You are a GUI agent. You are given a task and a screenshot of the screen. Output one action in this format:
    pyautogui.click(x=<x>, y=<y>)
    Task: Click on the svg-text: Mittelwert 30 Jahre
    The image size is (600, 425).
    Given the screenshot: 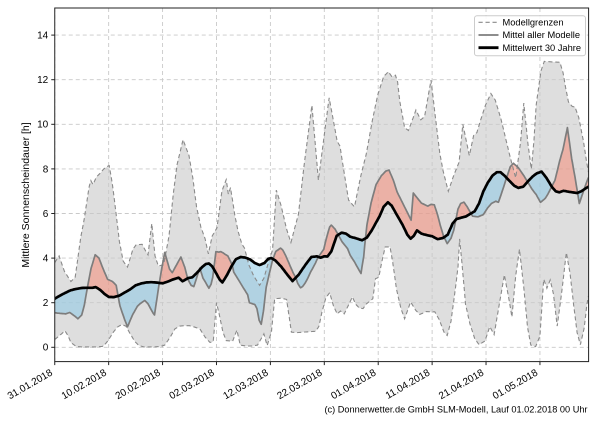 What is the action you would take?
    pyautogui.click(x=542, y=48)
    